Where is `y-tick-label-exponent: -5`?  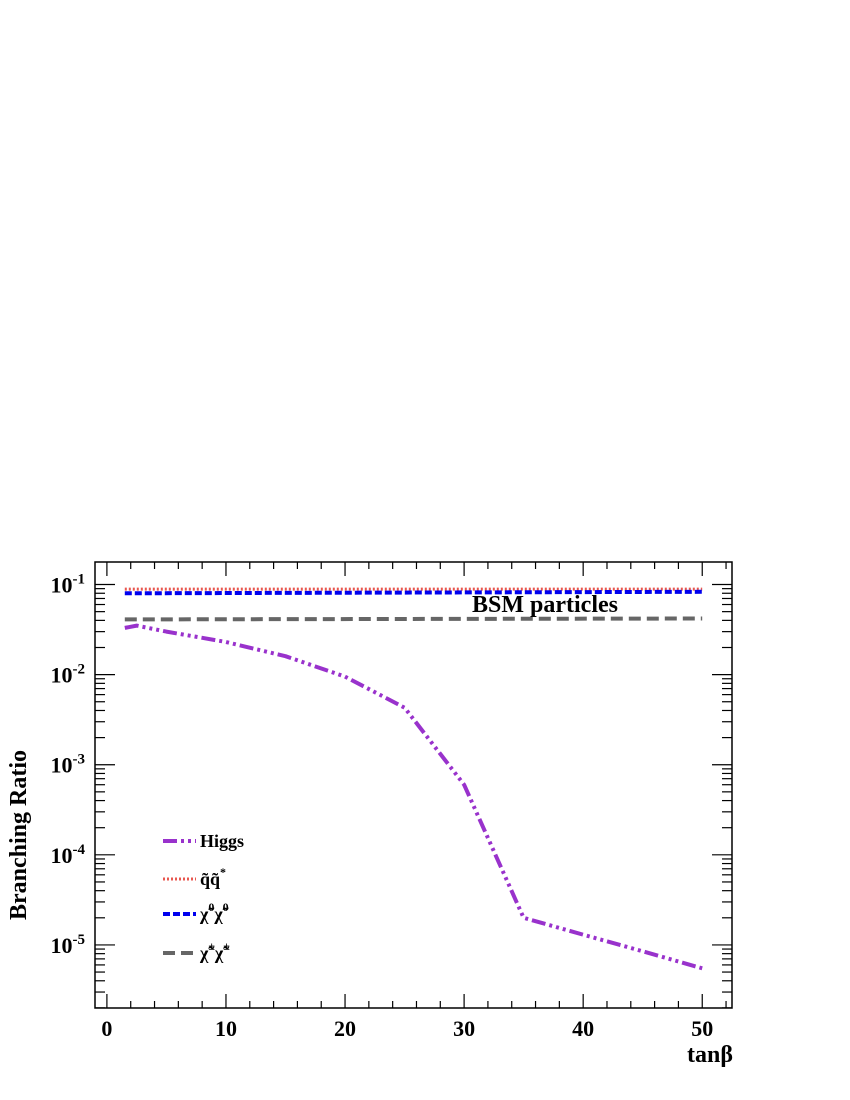 y-tick-label-exponent: -5 is located at coordinates (79, 940).